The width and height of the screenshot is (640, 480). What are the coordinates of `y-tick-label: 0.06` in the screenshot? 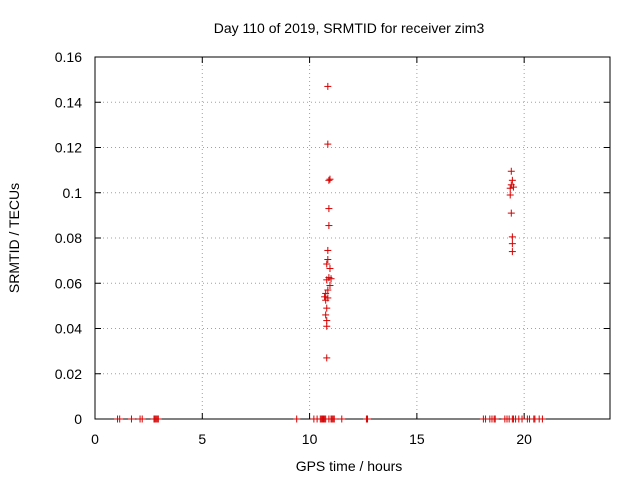 It's located at (68, 283).